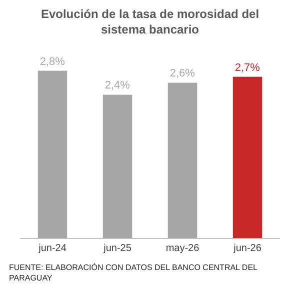 This screenshot has width=300, height=300. I want to click on x-tick-label: jun-24, so click(52, 248).